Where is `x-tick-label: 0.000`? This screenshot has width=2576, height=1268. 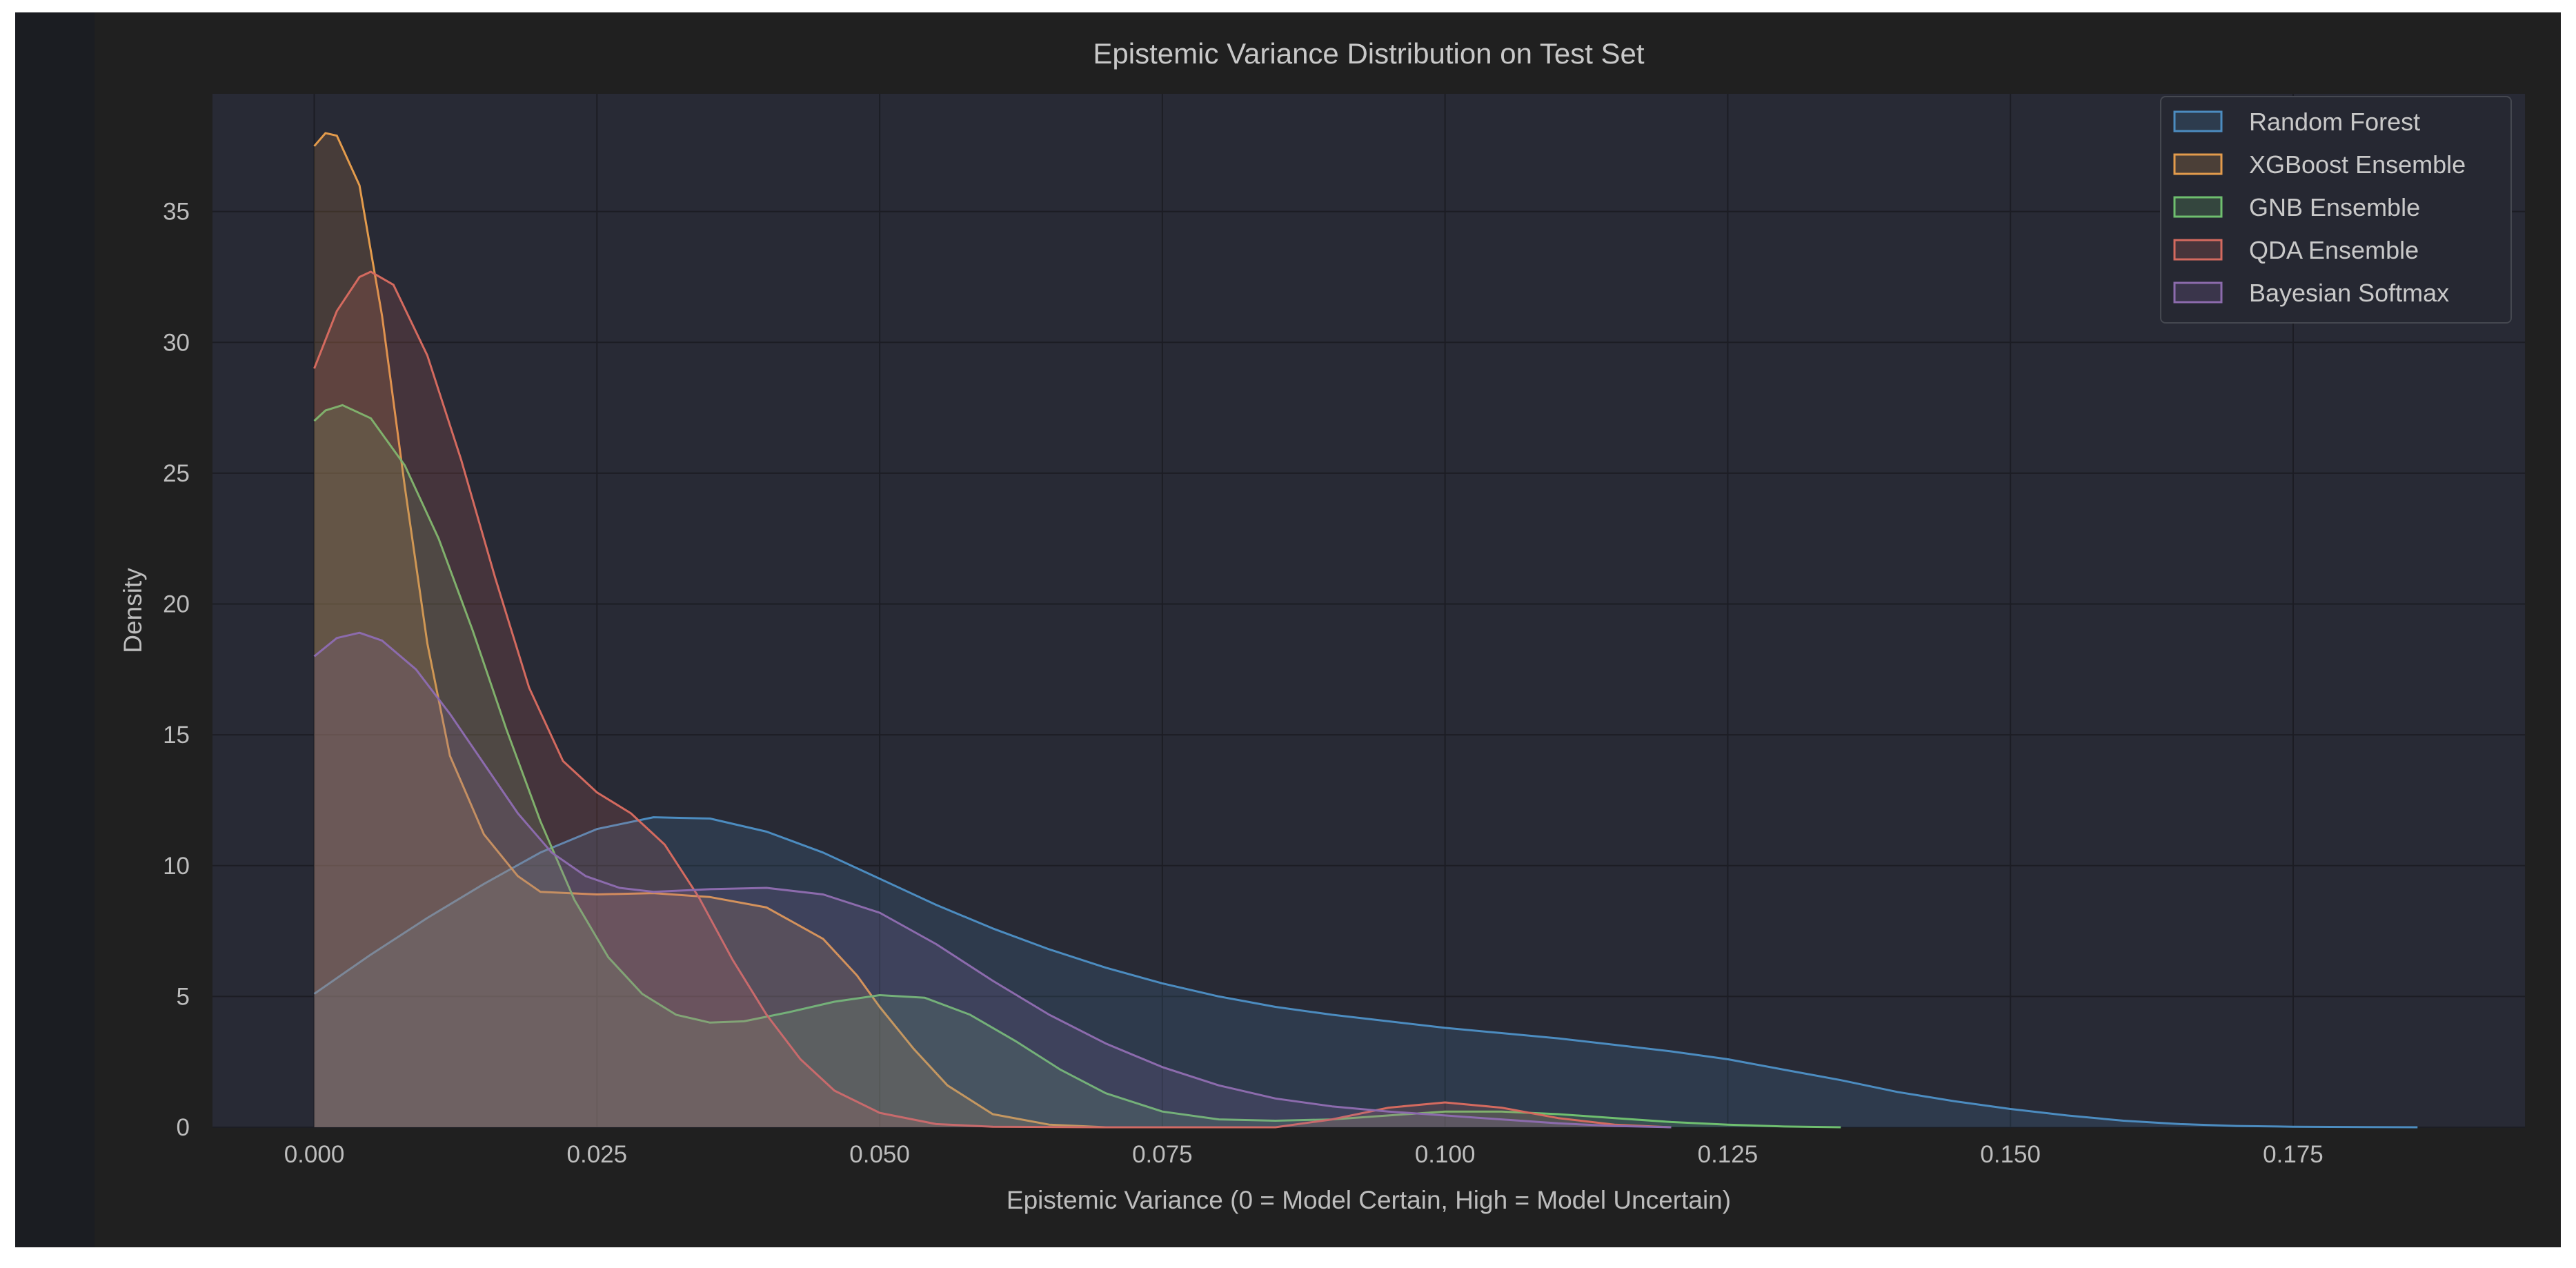
x-tick-label: 0.000 is located at coordinates (314, 1154).